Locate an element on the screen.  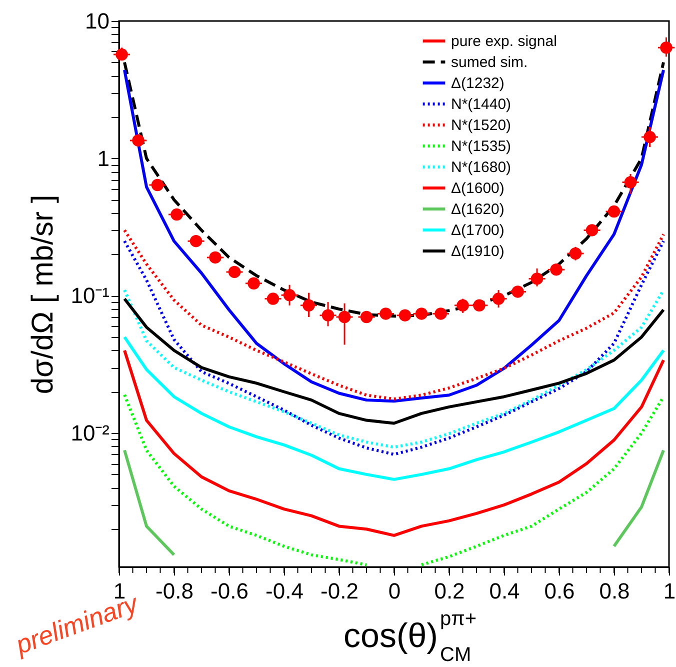
y-tick-label: 10 is located at coordinates (97, 21).